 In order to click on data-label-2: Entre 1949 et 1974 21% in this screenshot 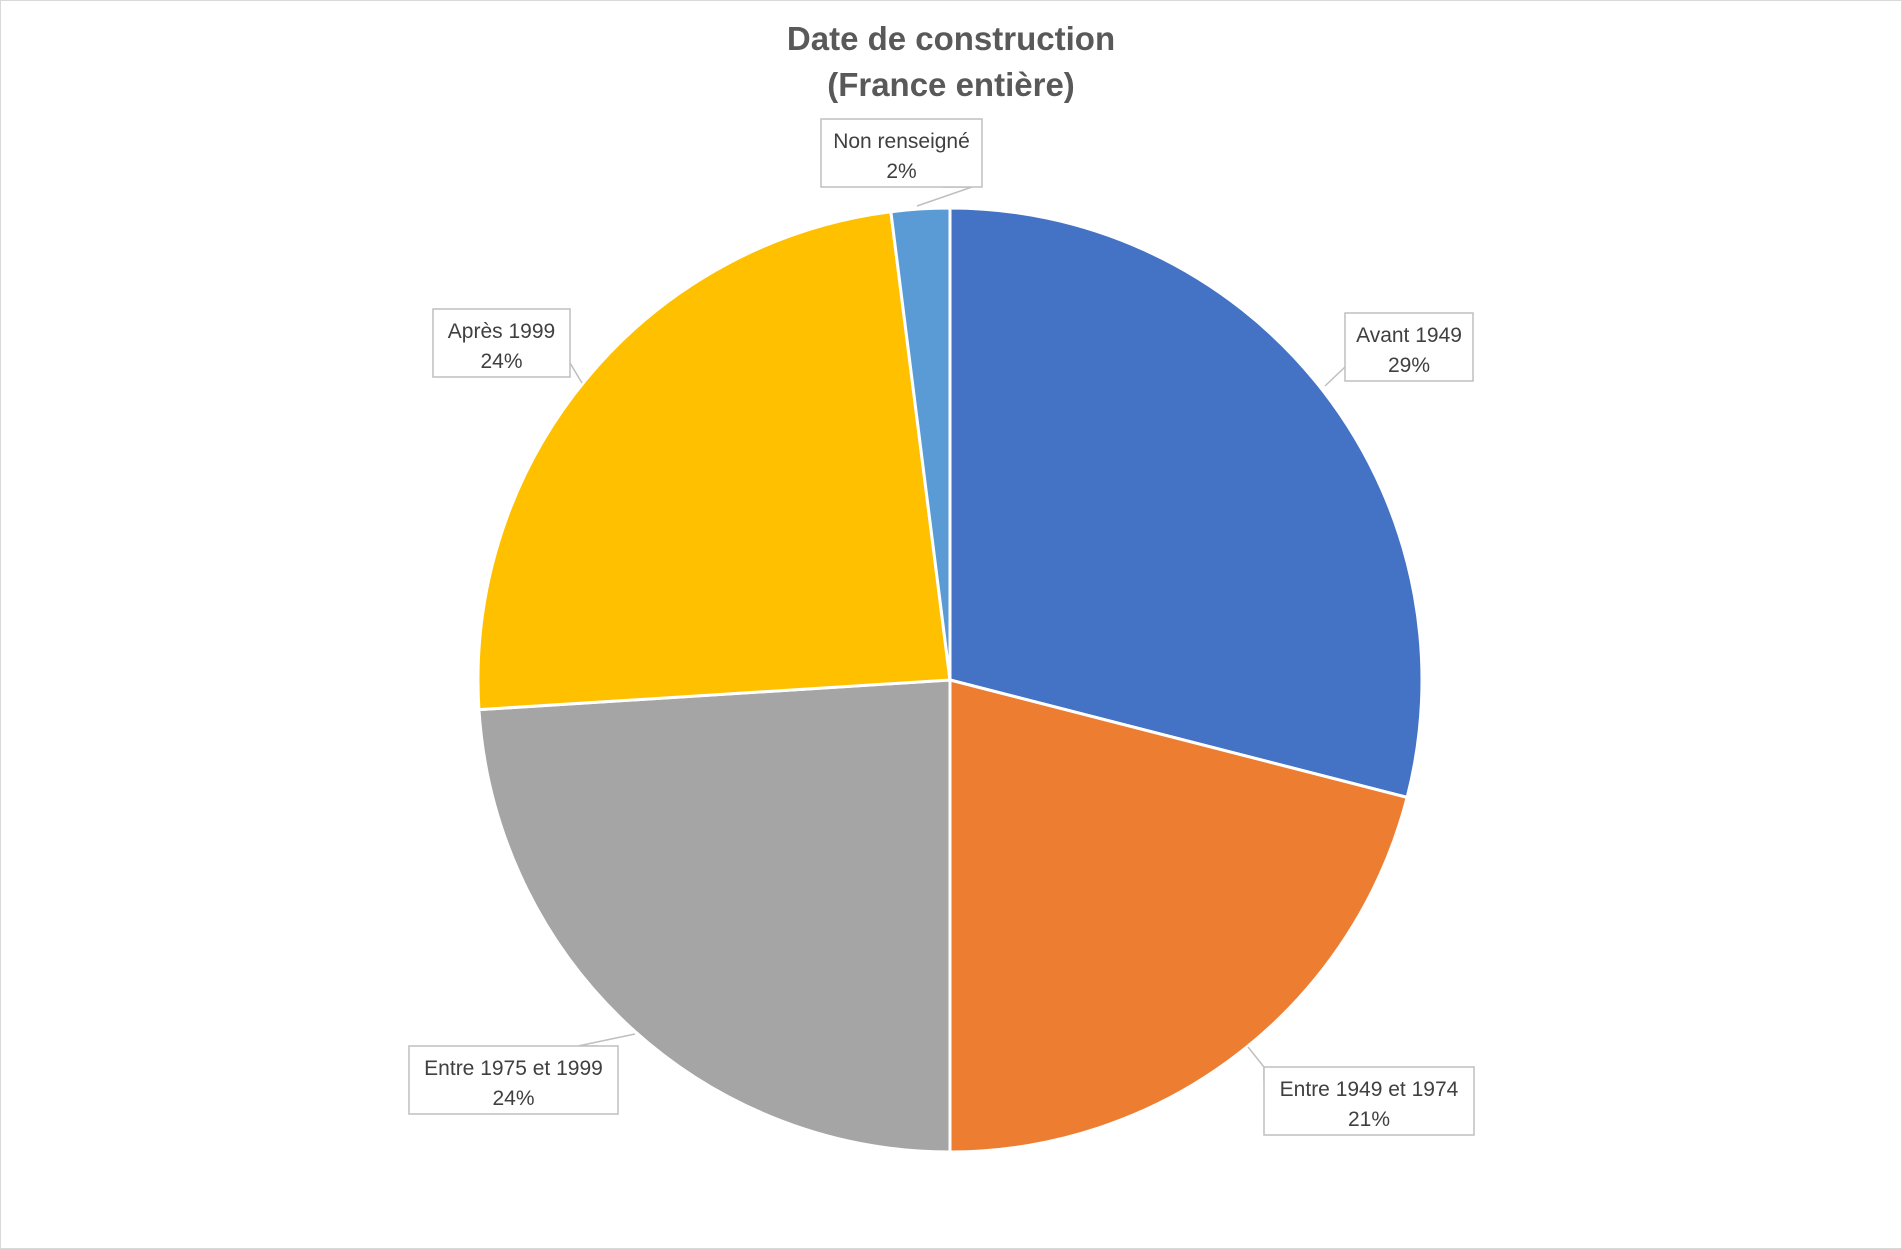, I will do `click(1361, 1091)`.